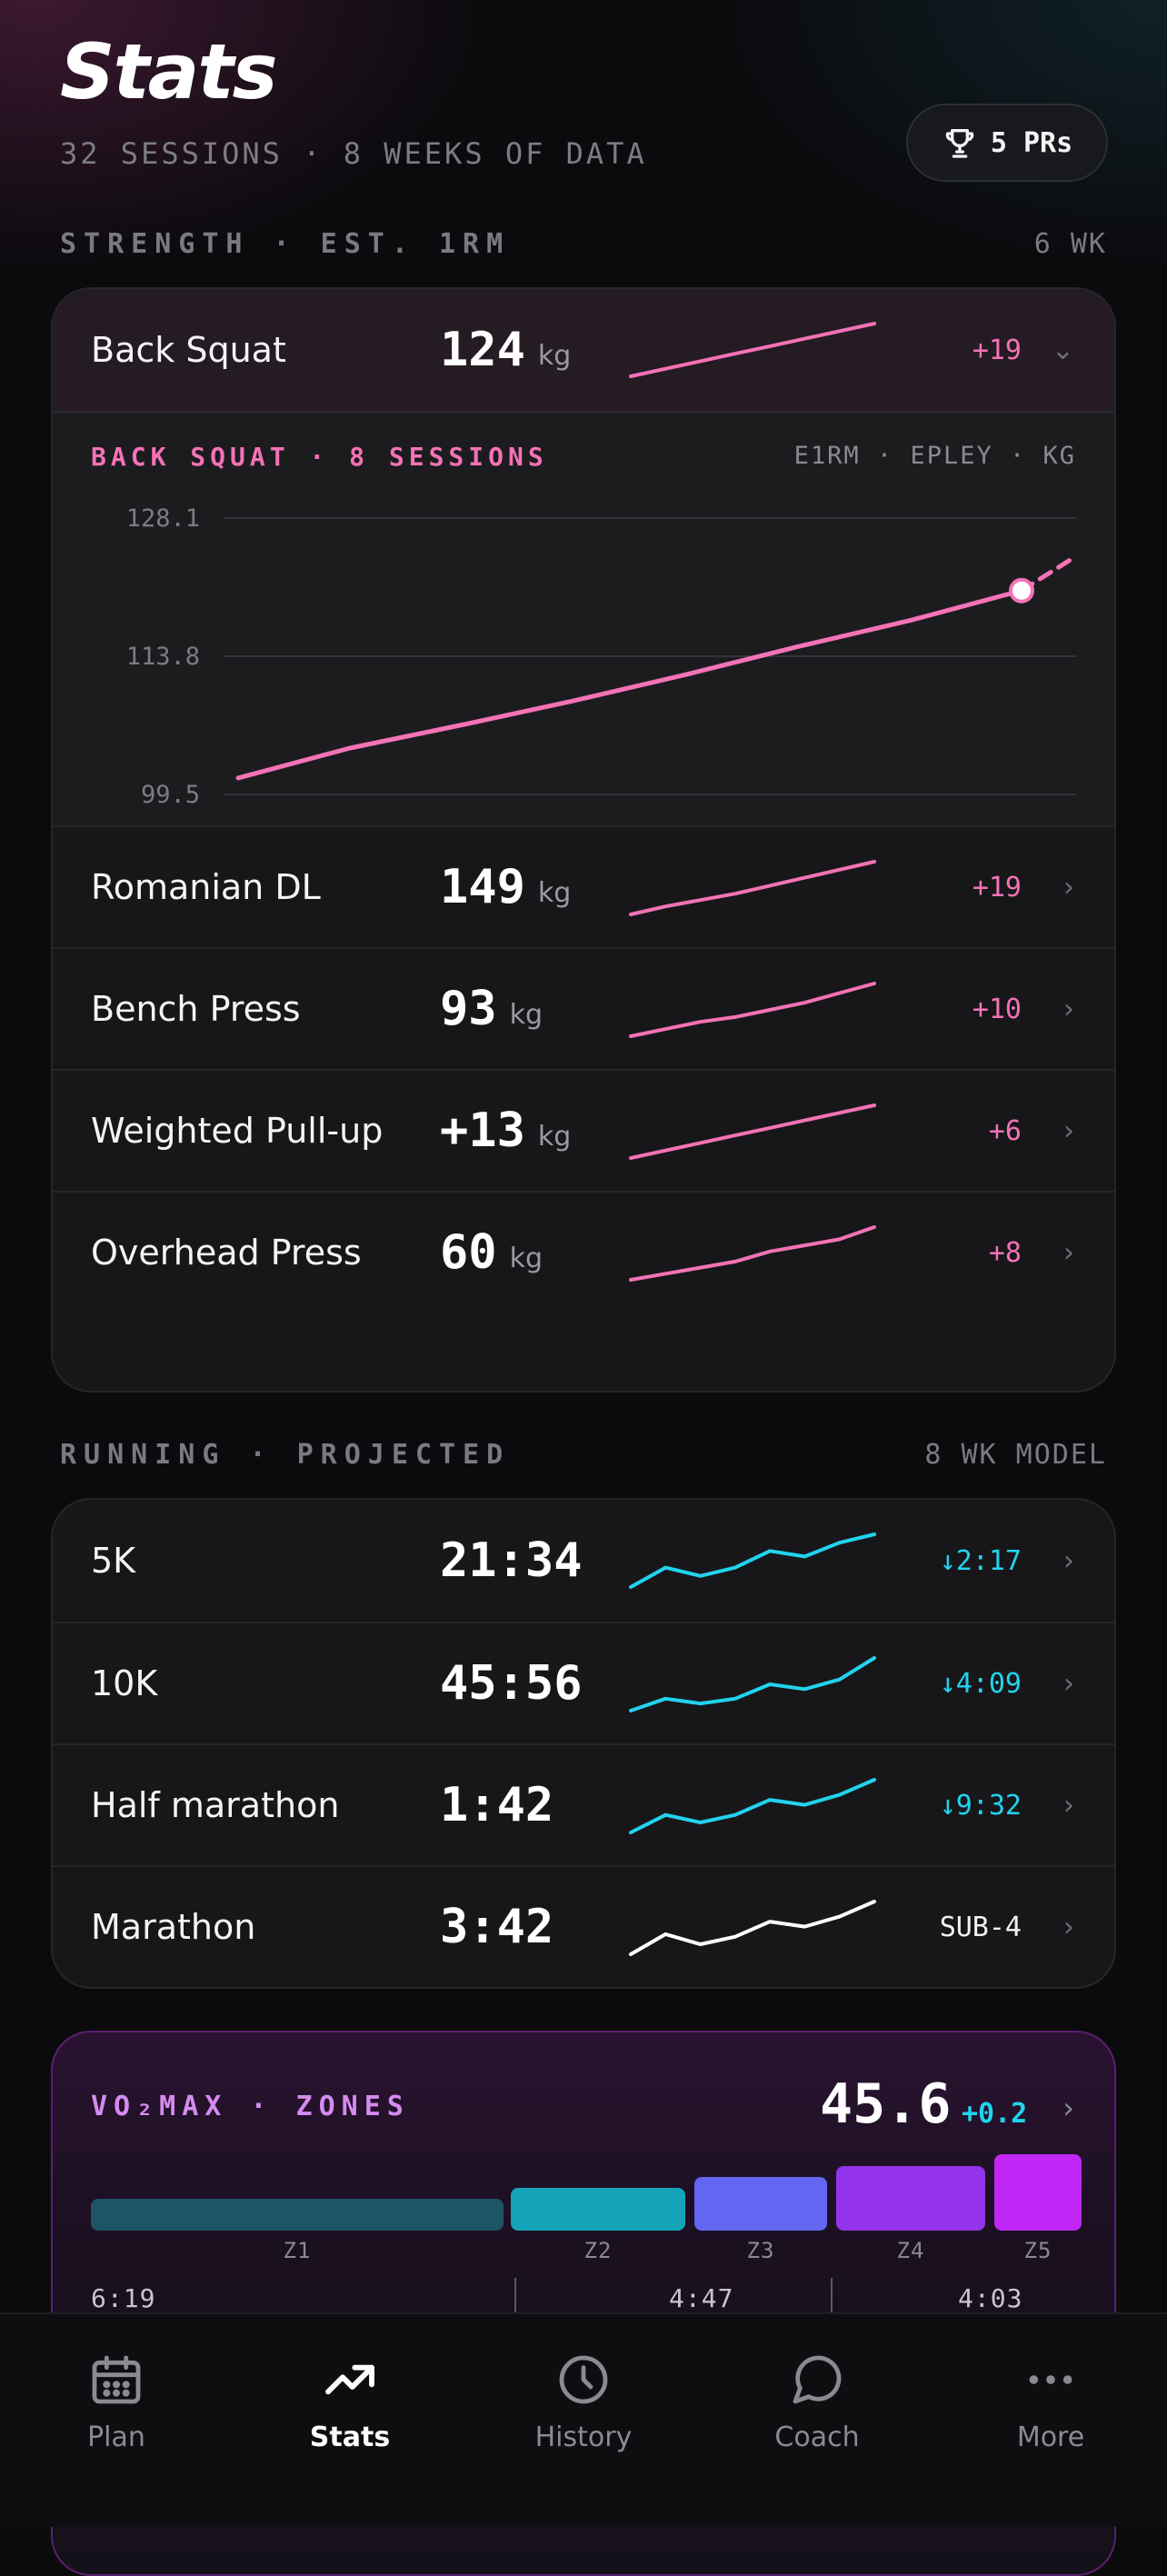  I want to click on zone-label: Z4, so click(910, 2250).